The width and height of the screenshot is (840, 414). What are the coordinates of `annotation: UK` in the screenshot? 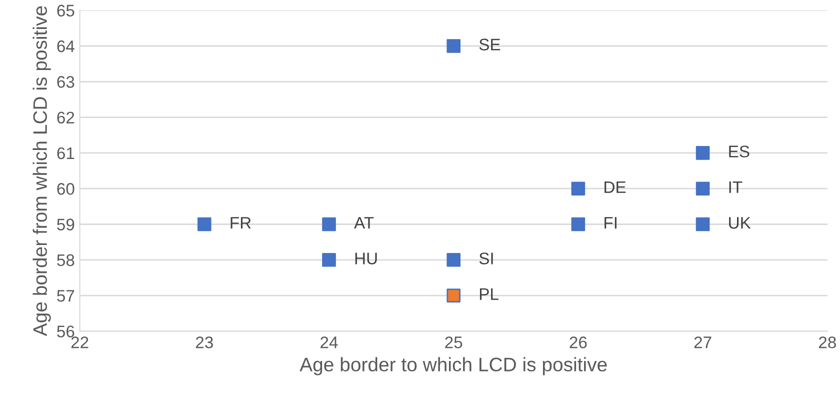 It's located at (740, 223).